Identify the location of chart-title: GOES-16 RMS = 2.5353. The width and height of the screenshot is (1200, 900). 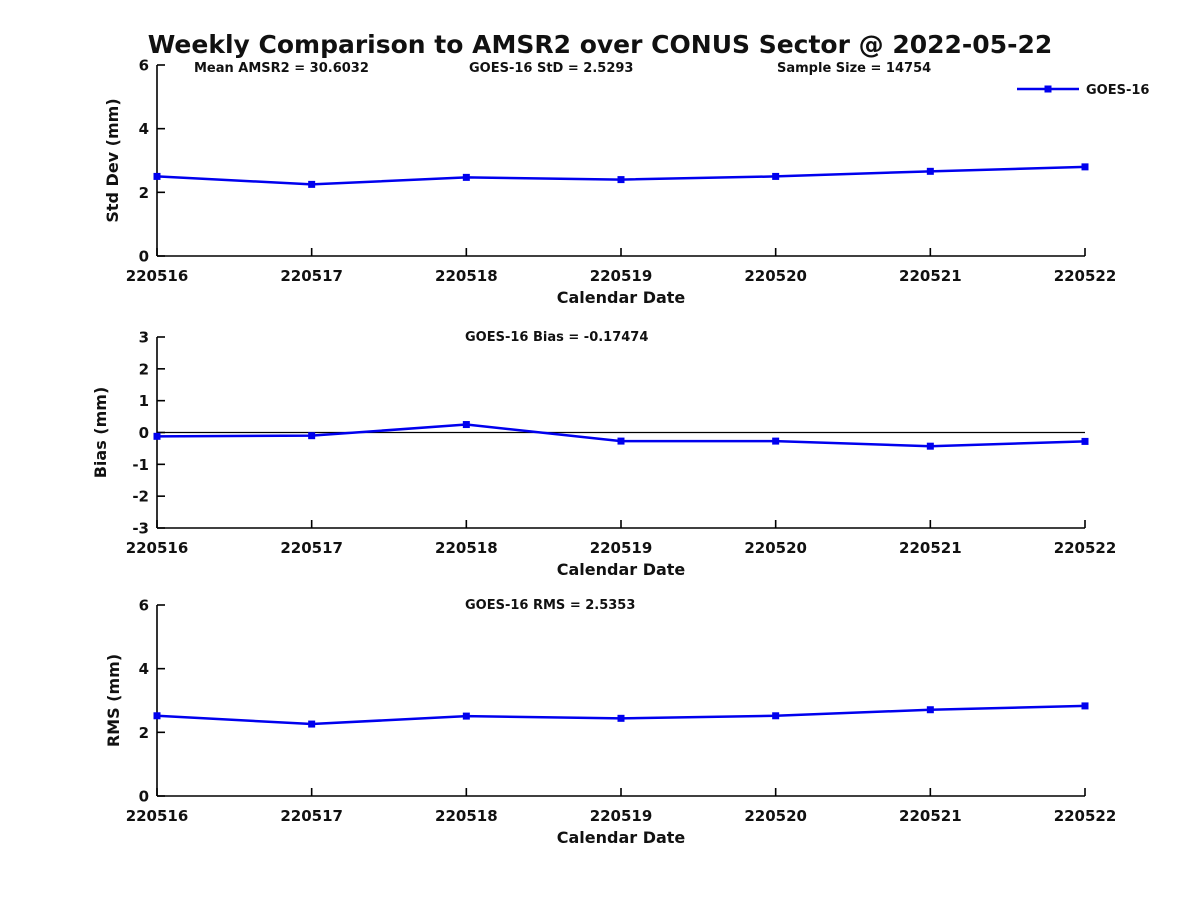
(550, 605).